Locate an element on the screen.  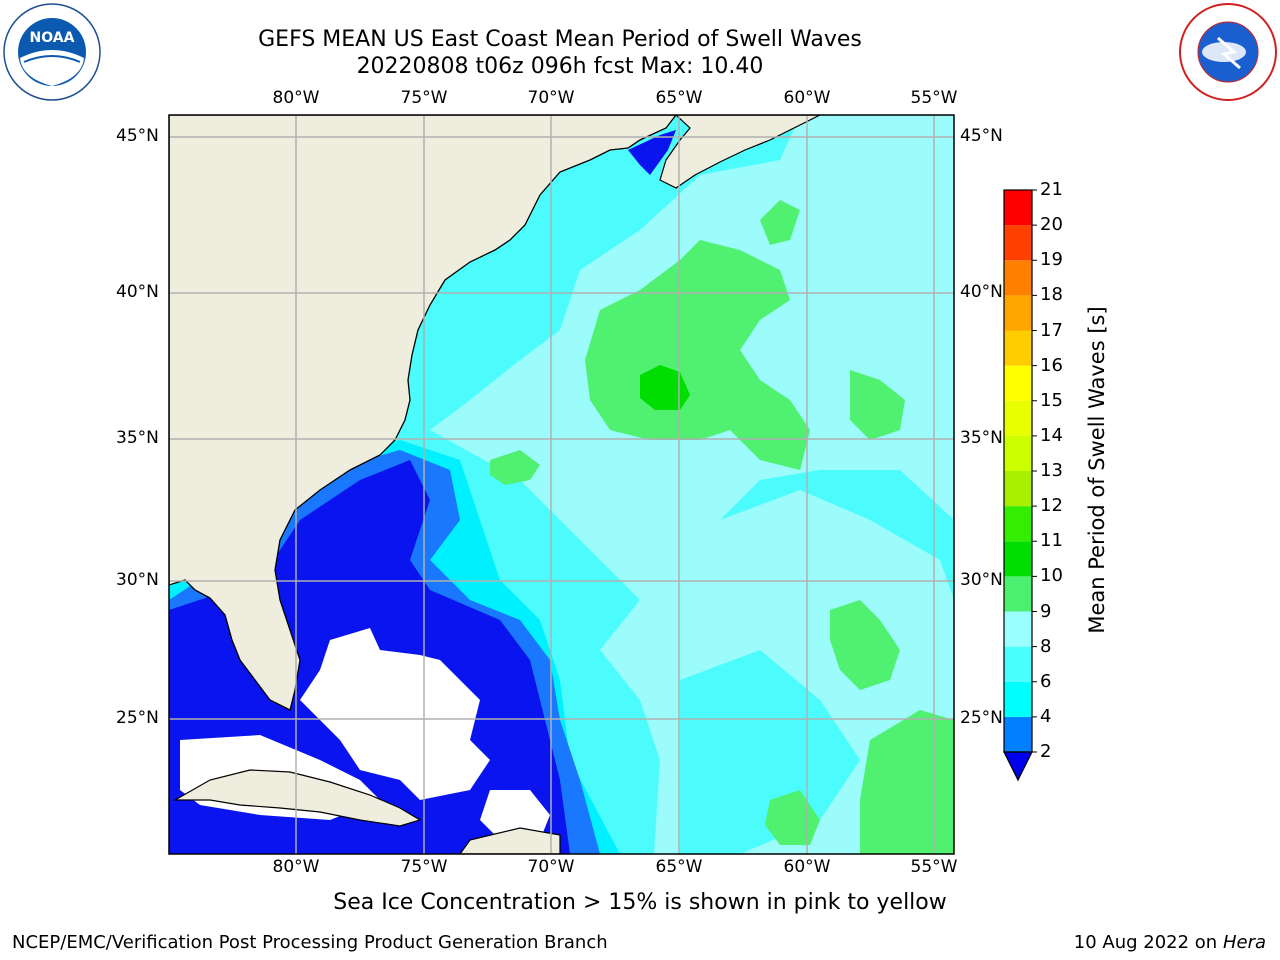
south-gap is located at coordinates (515, 815).